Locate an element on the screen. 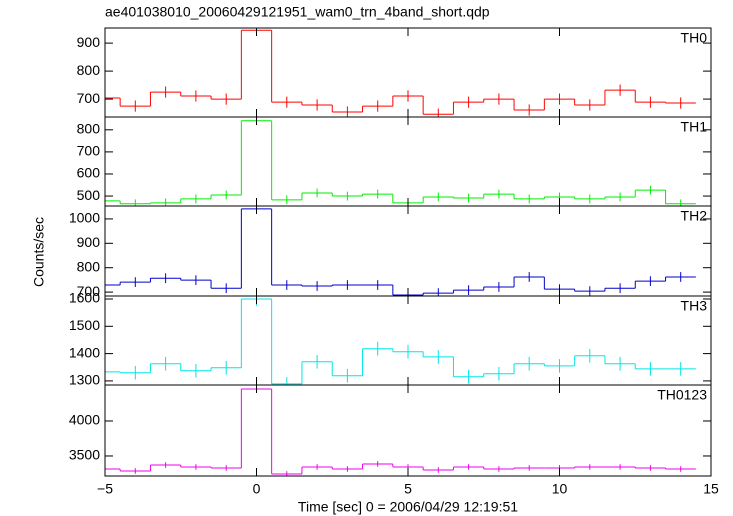 The image size is (733, 516). panel-label: TH1 is located at coordinates (694, 127).